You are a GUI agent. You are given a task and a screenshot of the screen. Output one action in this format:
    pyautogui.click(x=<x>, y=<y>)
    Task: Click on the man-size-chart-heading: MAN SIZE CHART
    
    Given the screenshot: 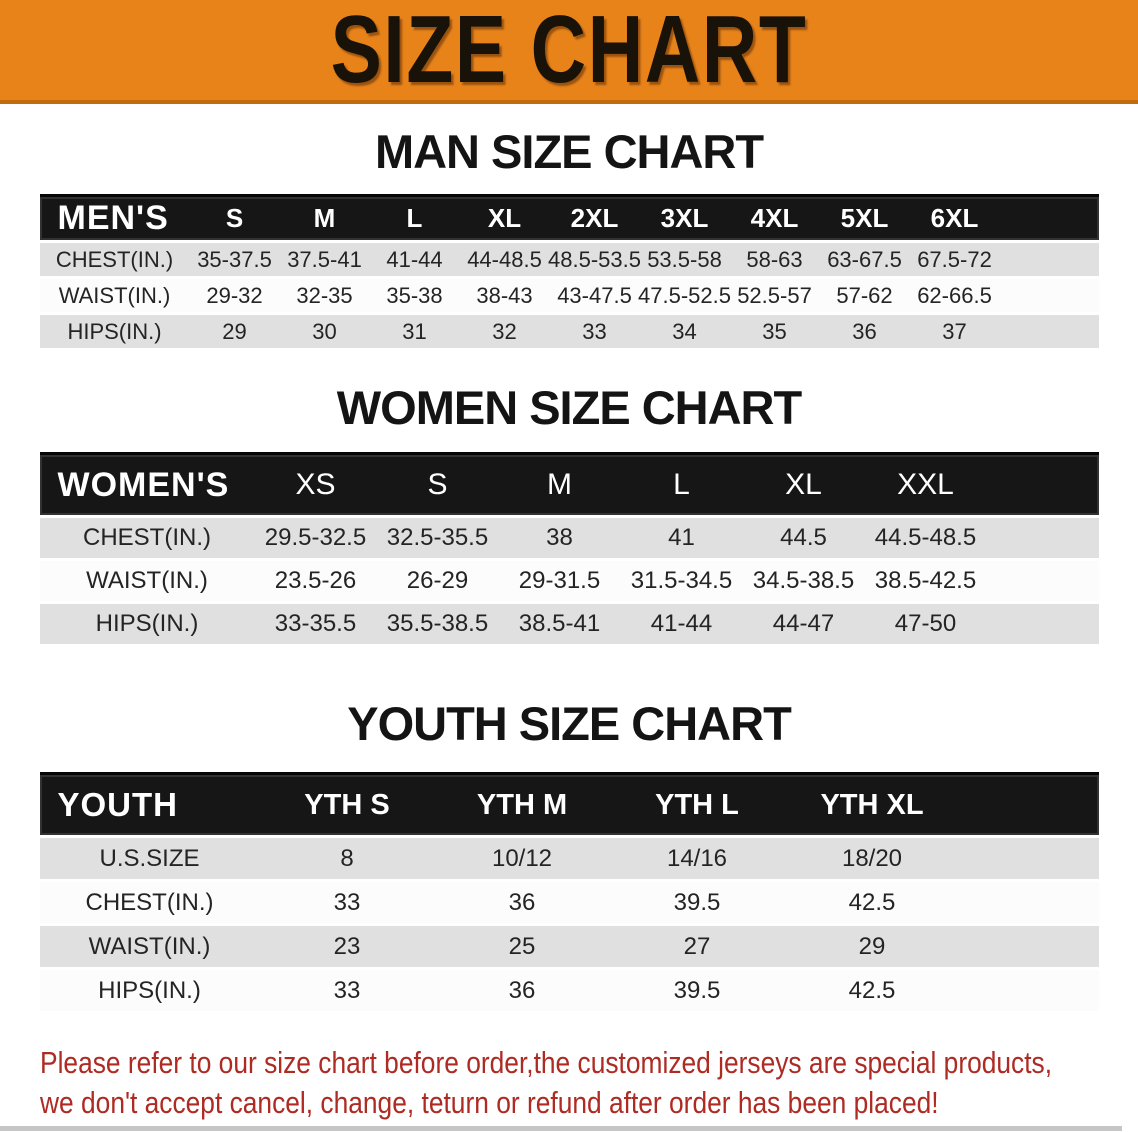 What is the action you would take?
    pyautogui.click(x=569, y=151)
    